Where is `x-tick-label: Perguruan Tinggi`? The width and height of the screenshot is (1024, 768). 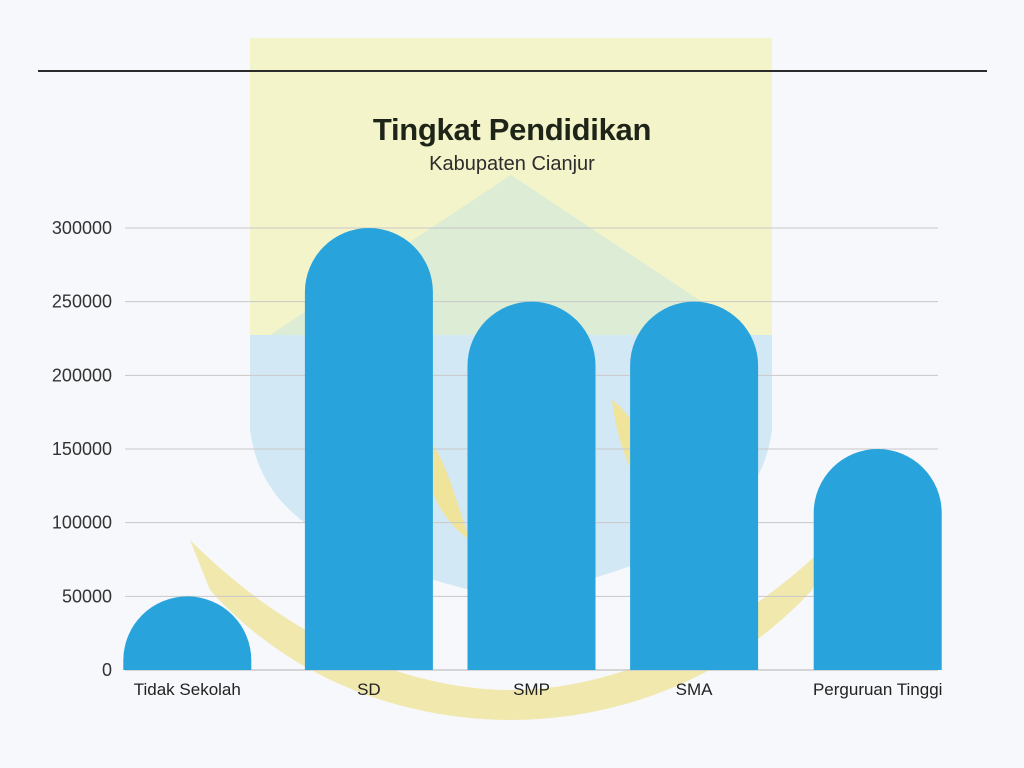
x-tick-label: Perguruan Tinggi is located at coordinates (877, 689).